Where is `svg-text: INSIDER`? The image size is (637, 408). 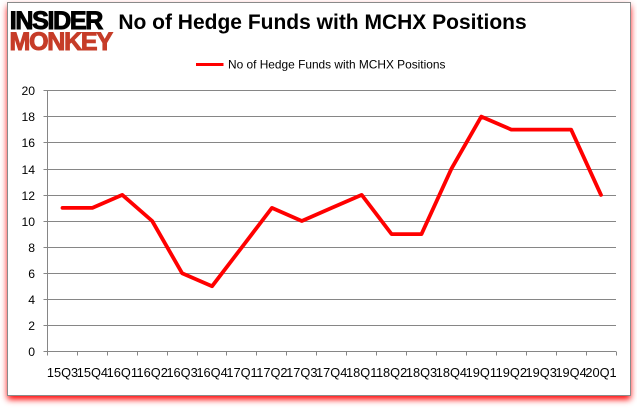
svg-text: INSIDER is located at coordinates (57, 21).